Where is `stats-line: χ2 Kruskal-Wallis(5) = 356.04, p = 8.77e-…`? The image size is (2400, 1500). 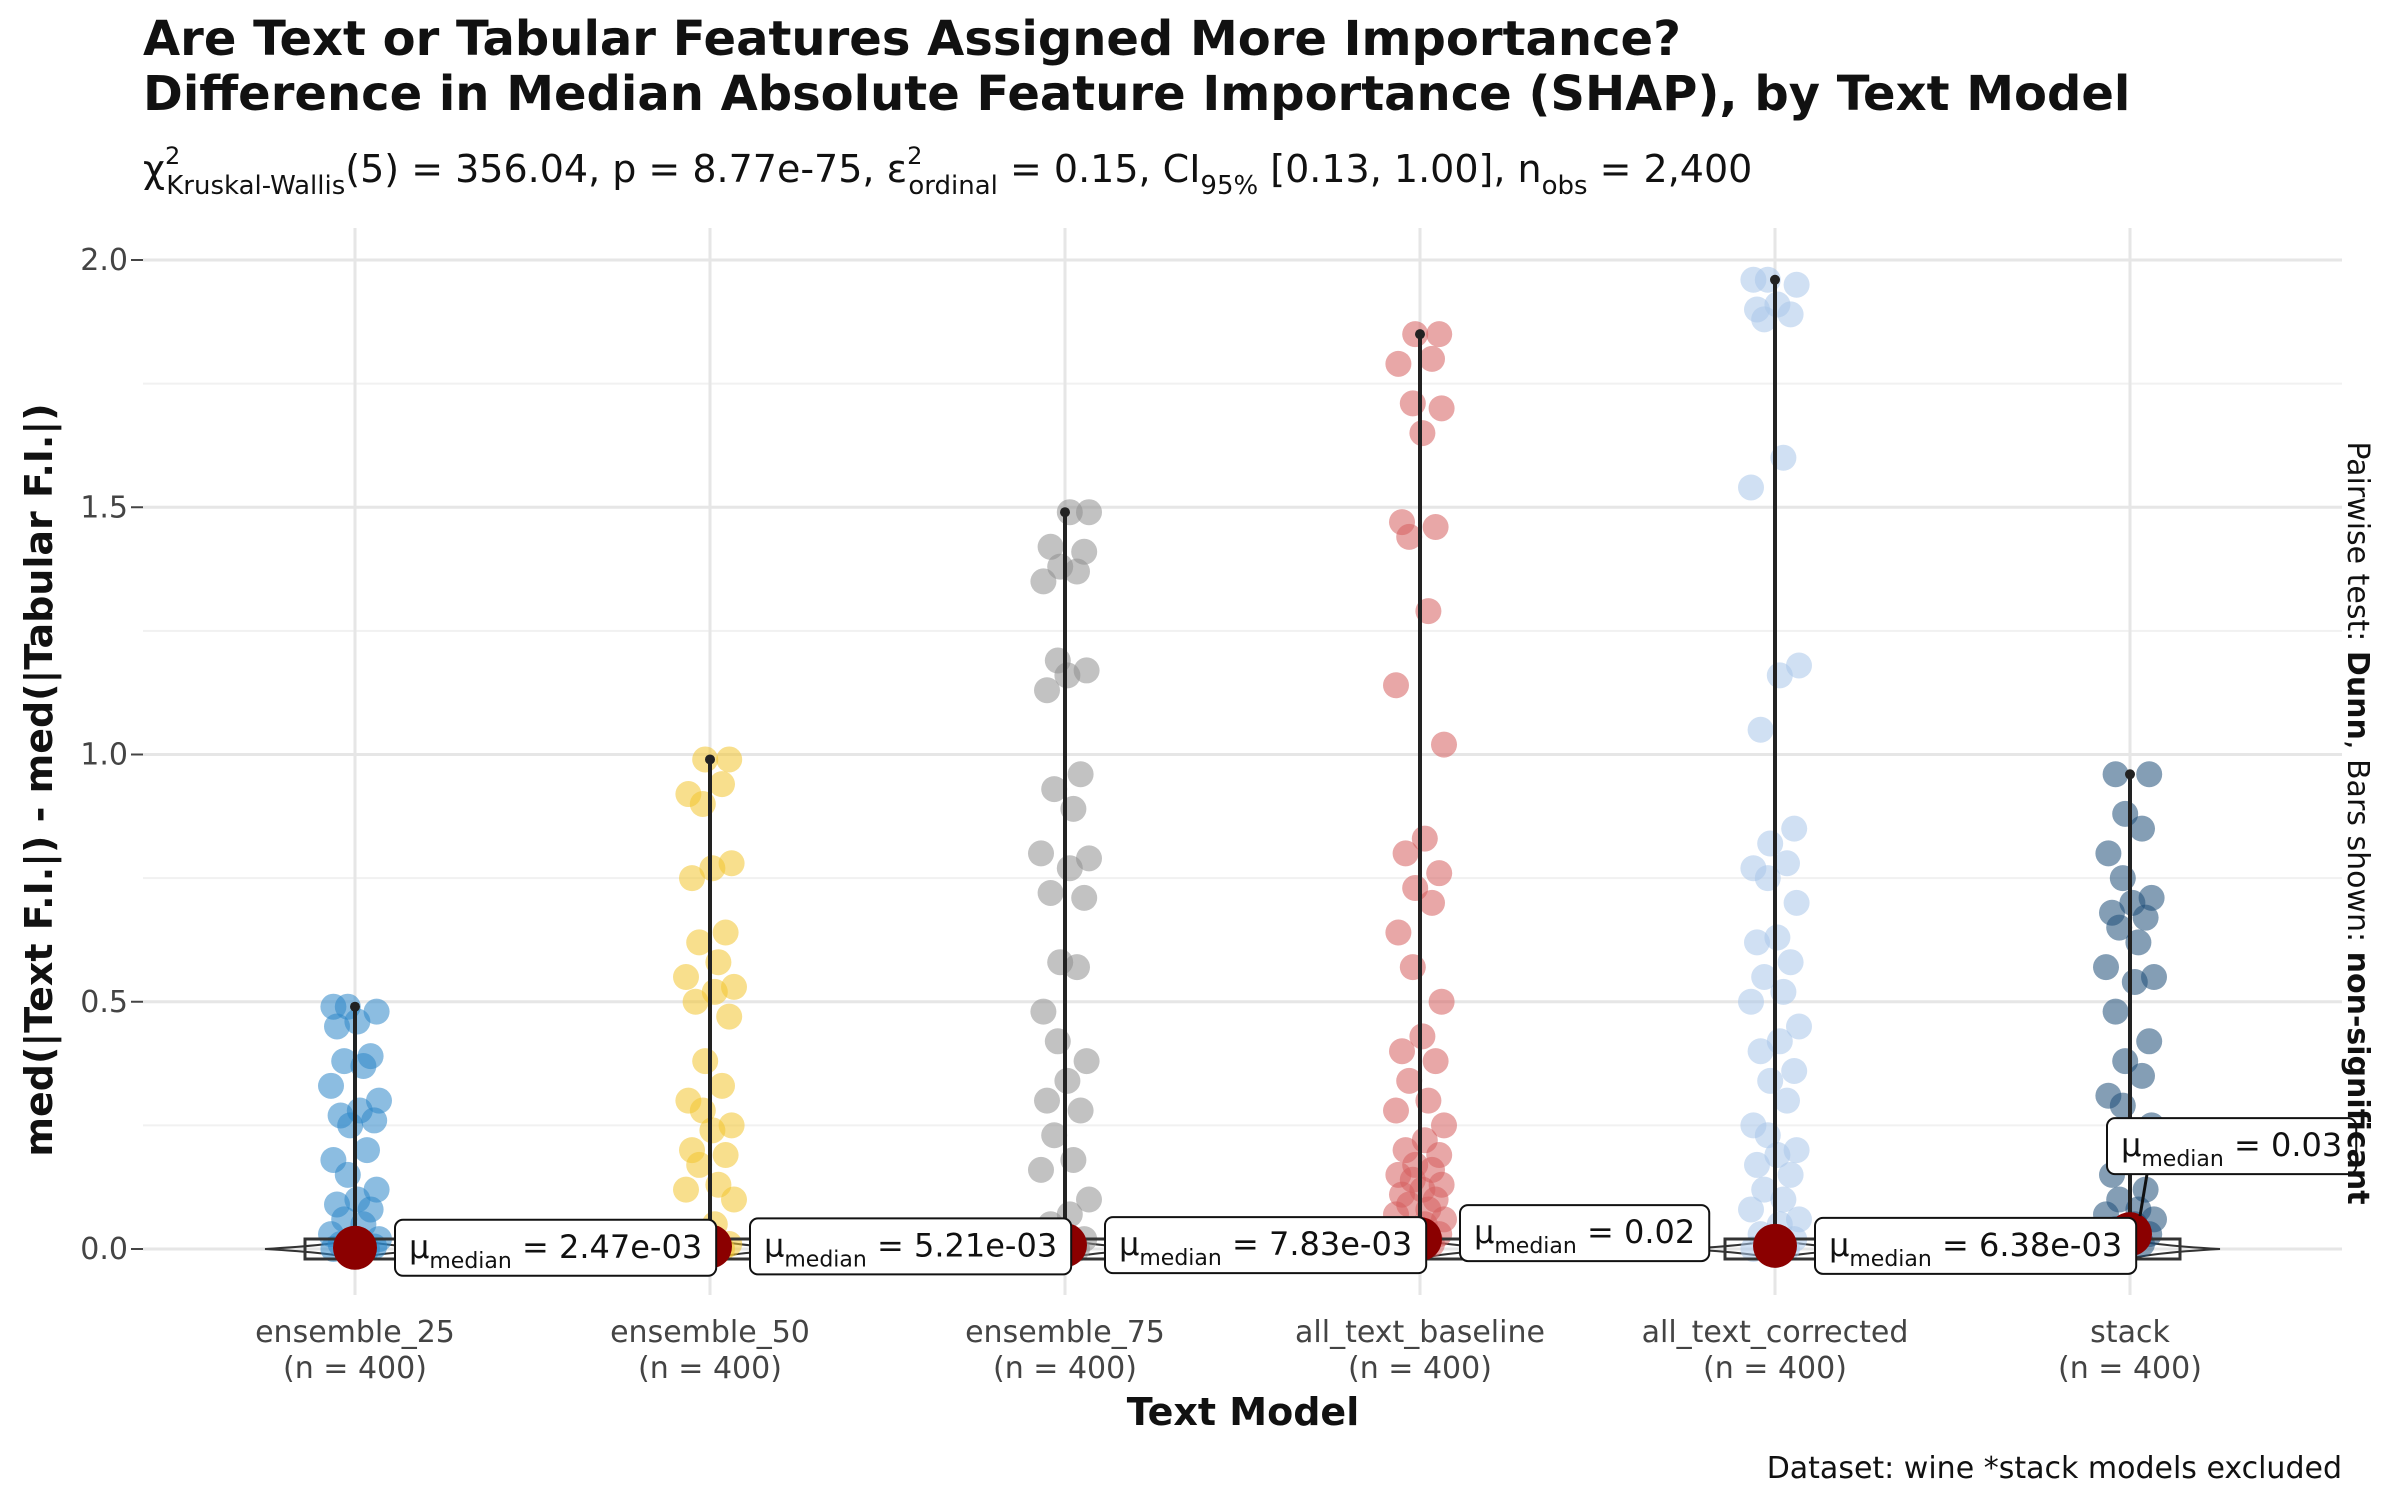 stats-line: χ2 Kruskal-Wallis(5) = 356.04, p = 8.77e-… is located at coordinates (947, 171).